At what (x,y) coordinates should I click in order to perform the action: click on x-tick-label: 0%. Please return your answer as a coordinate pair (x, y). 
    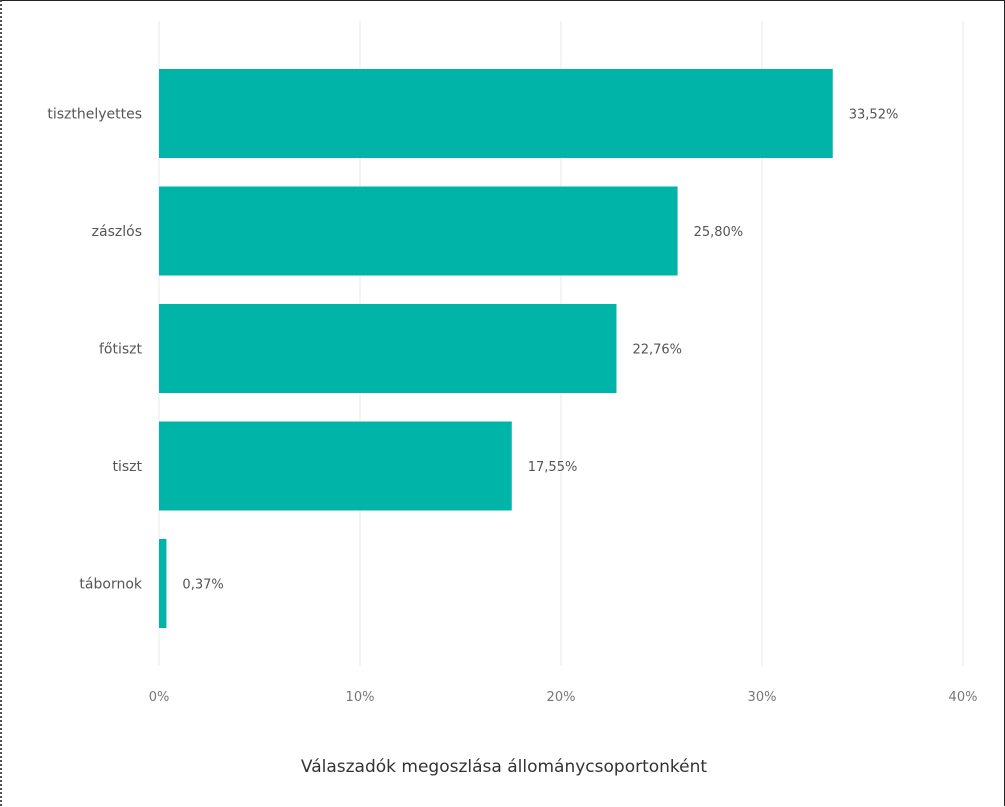
    Looking at the image, I should click on (159, 697).